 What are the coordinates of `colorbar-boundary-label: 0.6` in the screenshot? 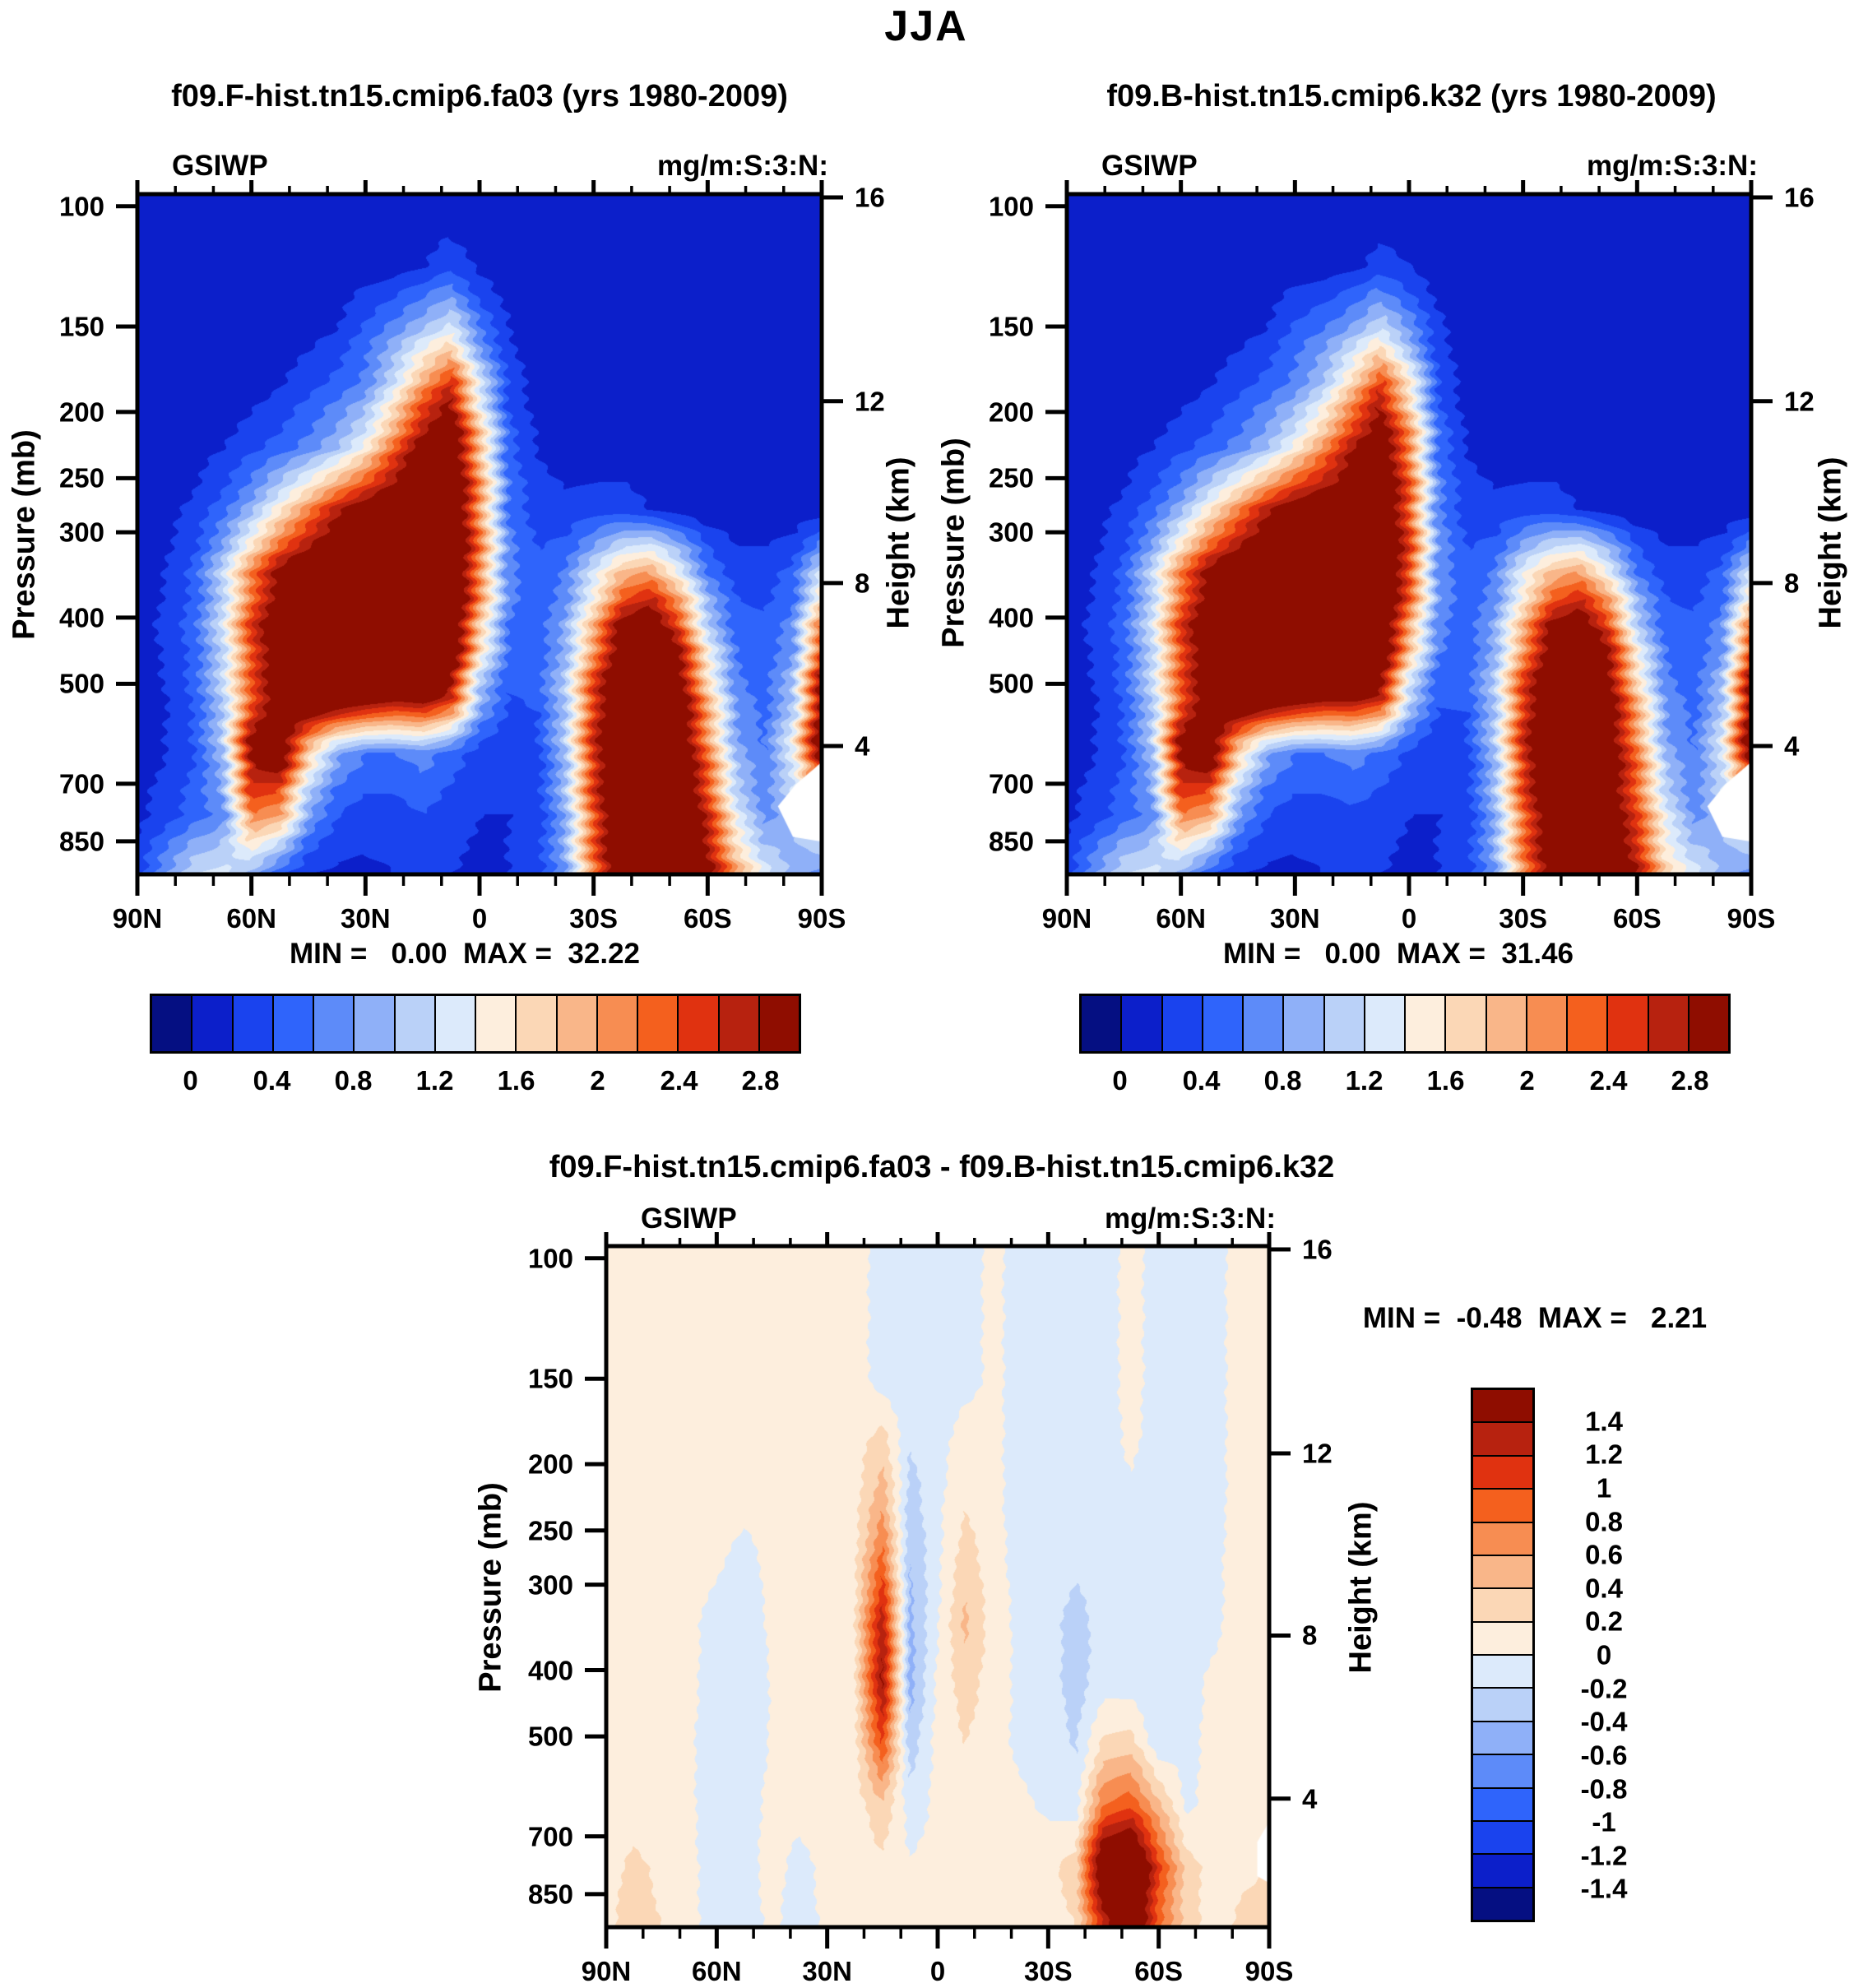 It's located at (1604, 1554).